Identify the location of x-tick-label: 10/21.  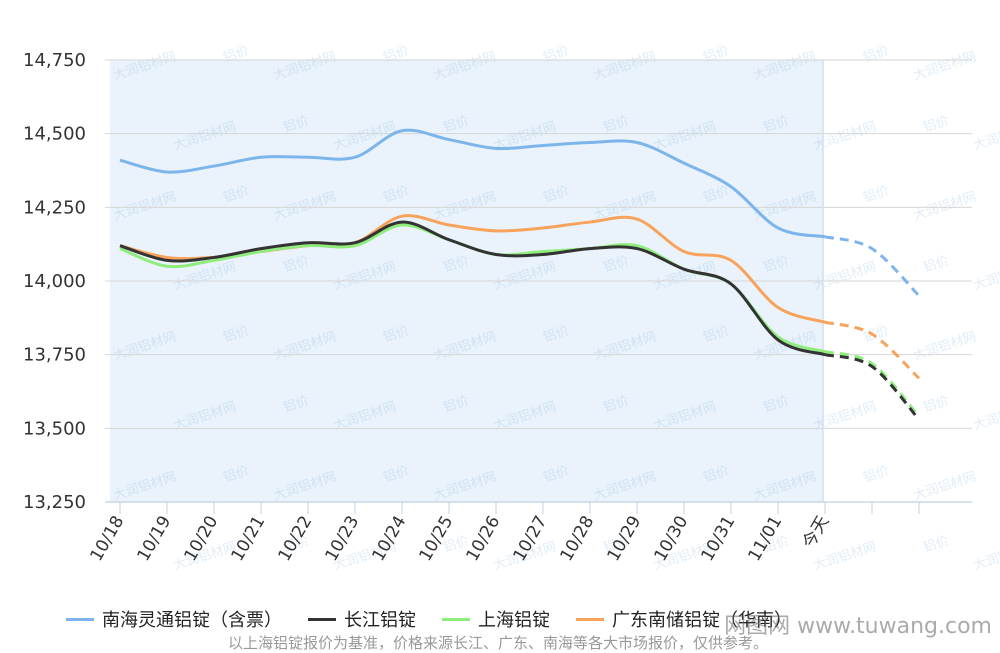
(249, 539).